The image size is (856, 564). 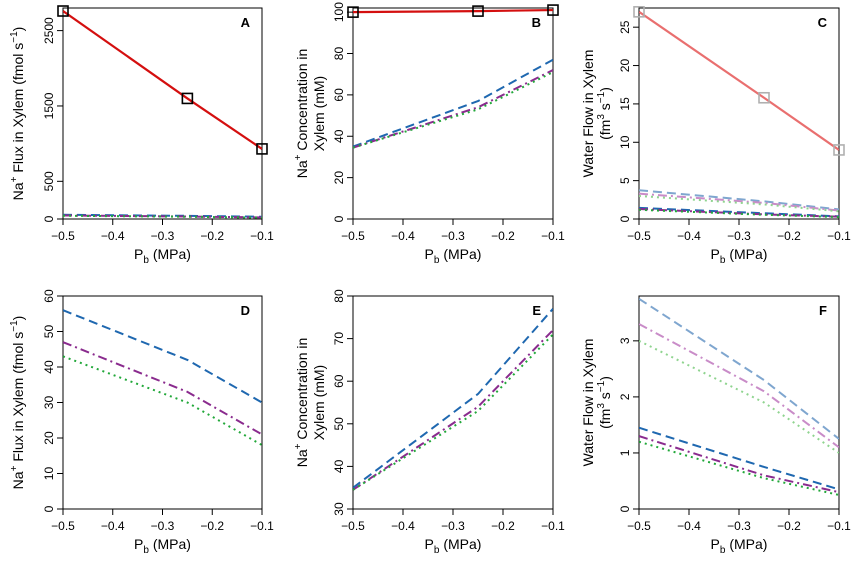 I want to click on y-tick-label: 2, so click(x=625, y=396).